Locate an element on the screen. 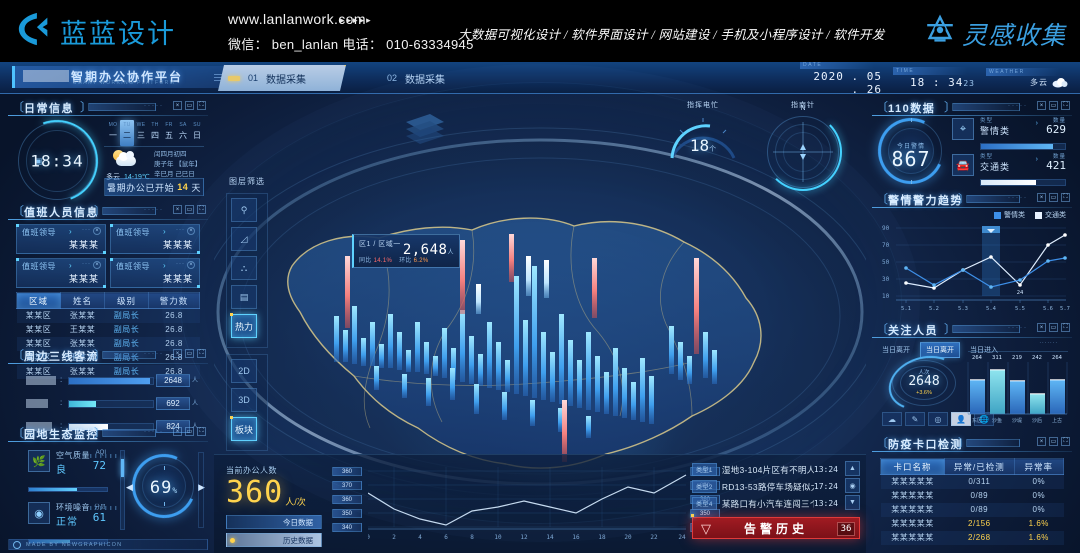 Image resolution: width=1080 pixels, height=553 pixels. layer-sector-icon: ◿ is located at coordinates (244, 239).